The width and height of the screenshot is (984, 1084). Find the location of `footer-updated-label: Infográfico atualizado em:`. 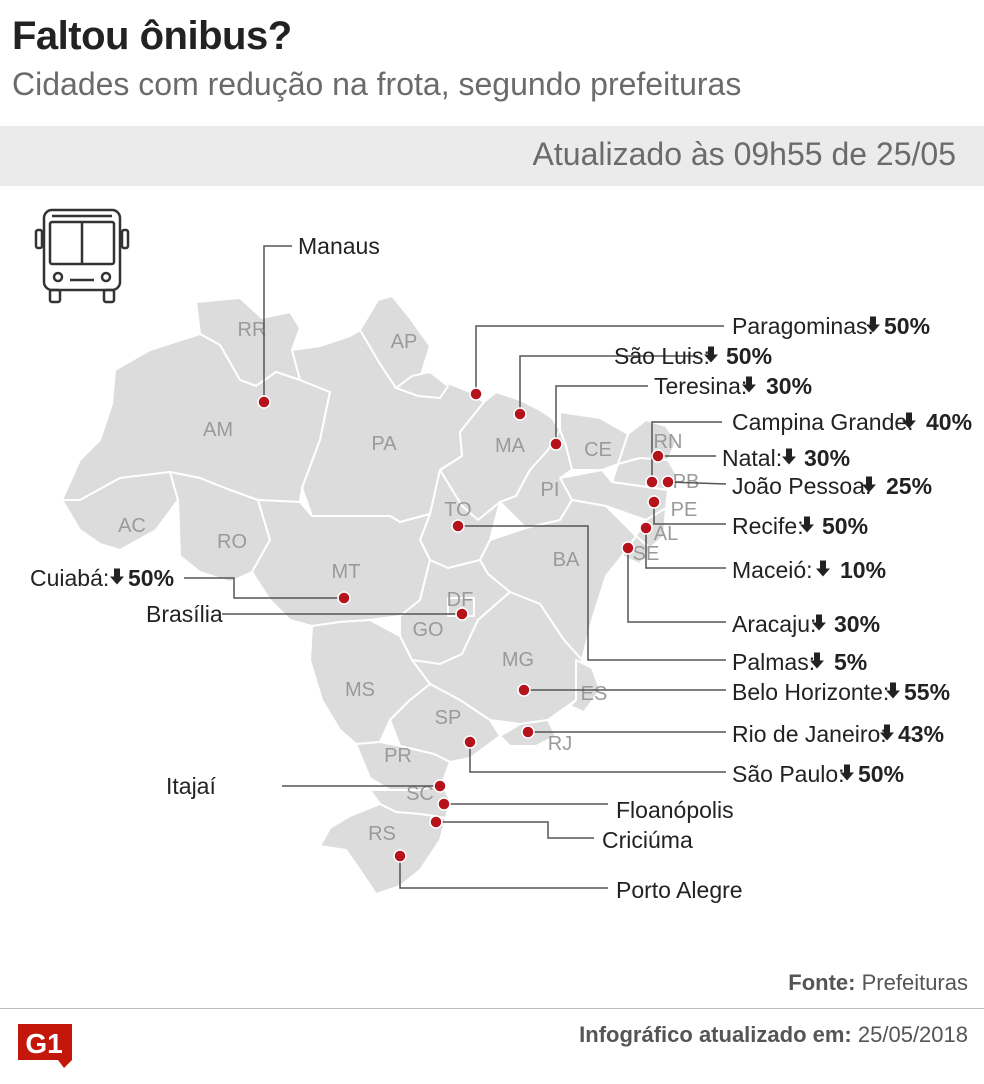

footer-updated-label: Infográfico atualizado em: is located at coordinates (715, 1034).